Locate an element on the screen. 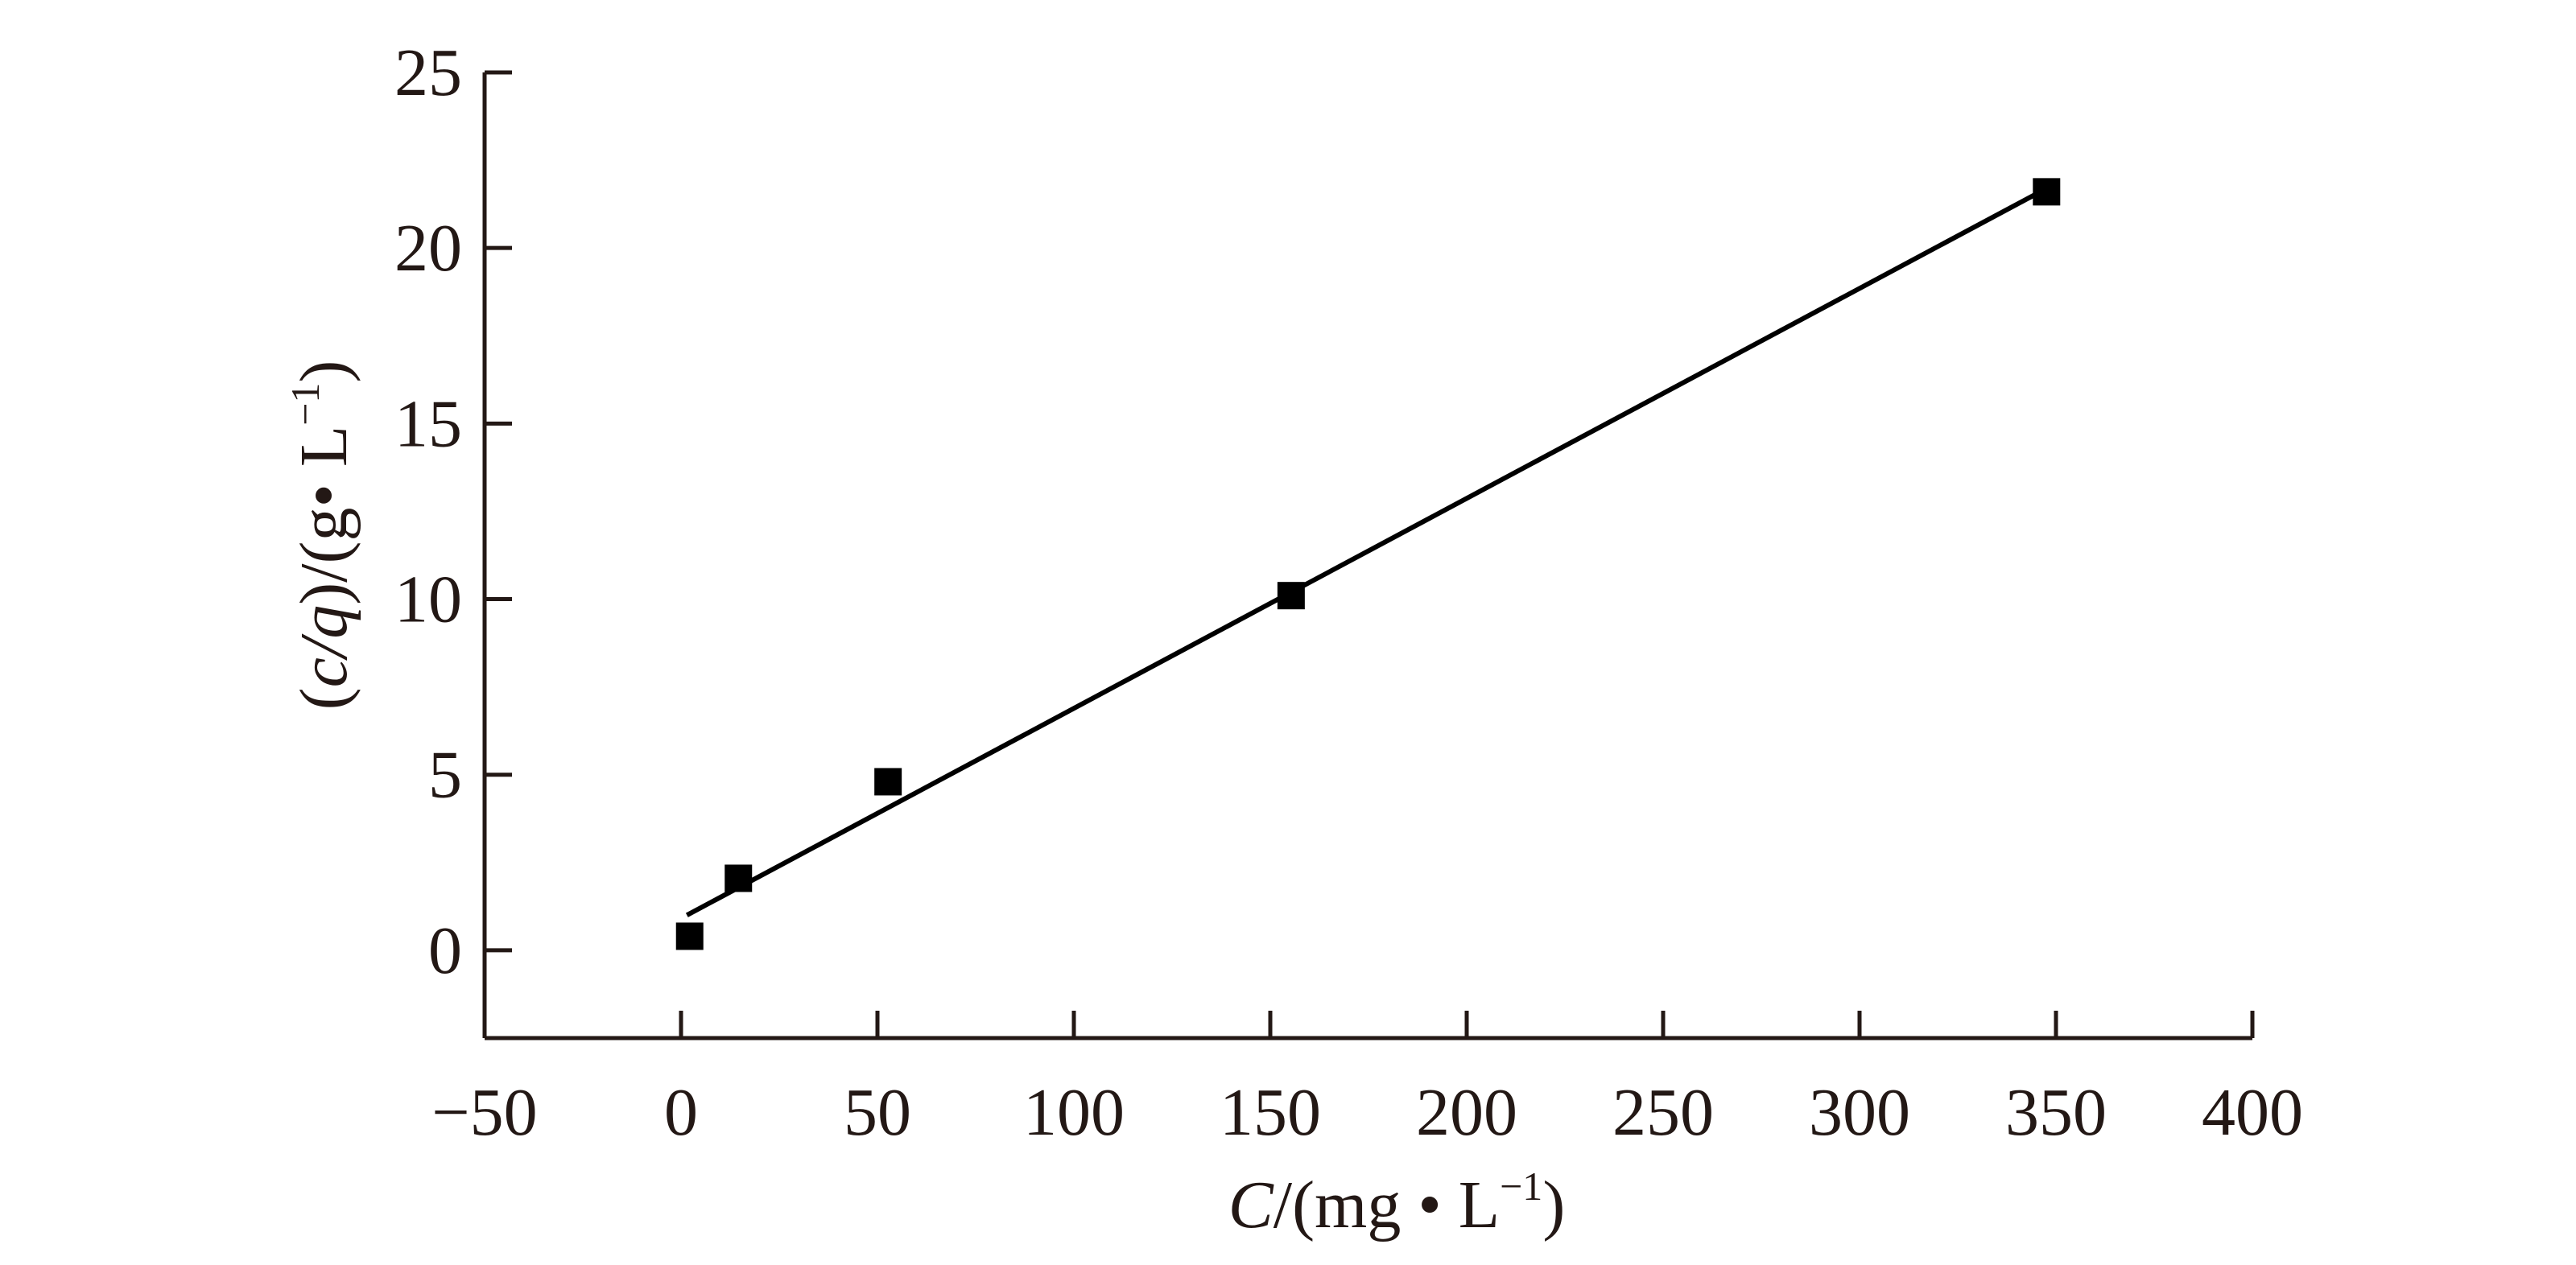  y-tick-label: 5 is located at coordinates (445, 775).